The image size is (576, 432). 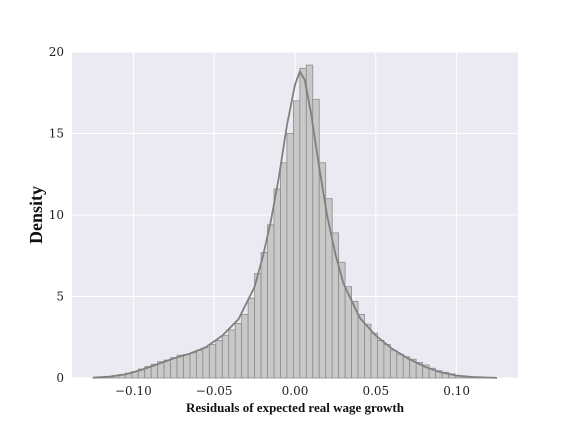 I want to click on x-tick-label: −0.10, so click(x=133, y=391).